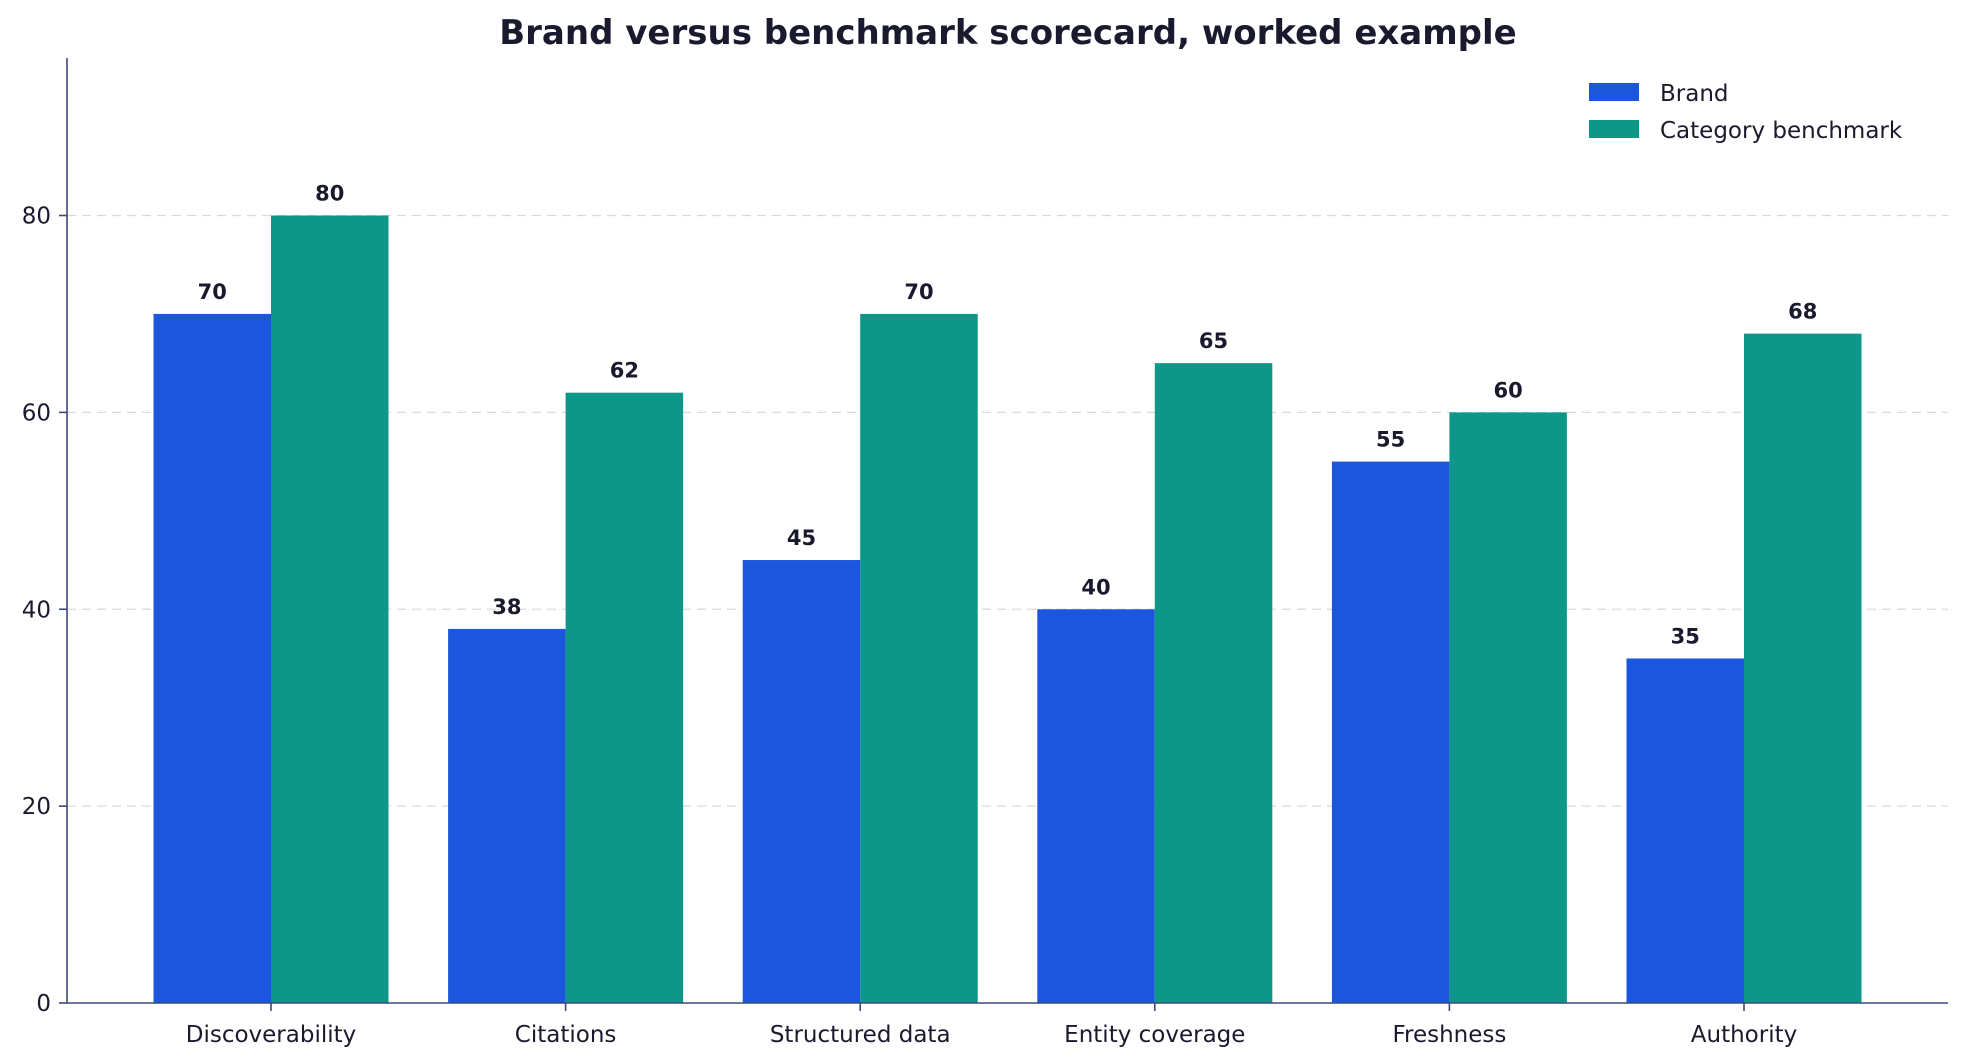 The width and height of the screenshot is (1961, 1062). What do you see at coordinates (1802, 312) in the screenshot?
I see `data-label: 68` at bounding box center [1802, 312].